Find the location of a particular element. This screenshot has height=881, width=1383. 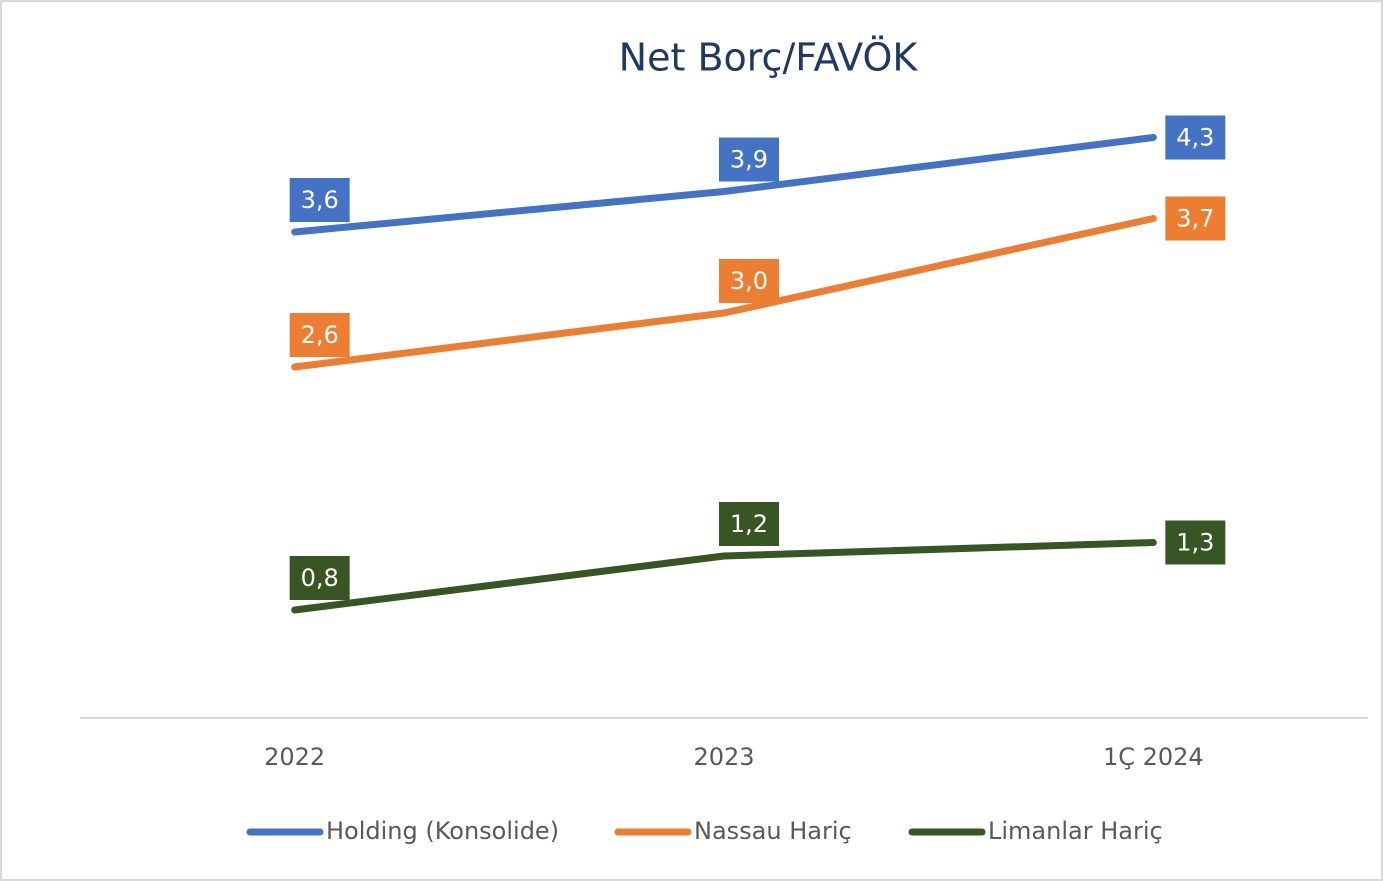

data-label: 1,2 is located at coordinates (749, 524).